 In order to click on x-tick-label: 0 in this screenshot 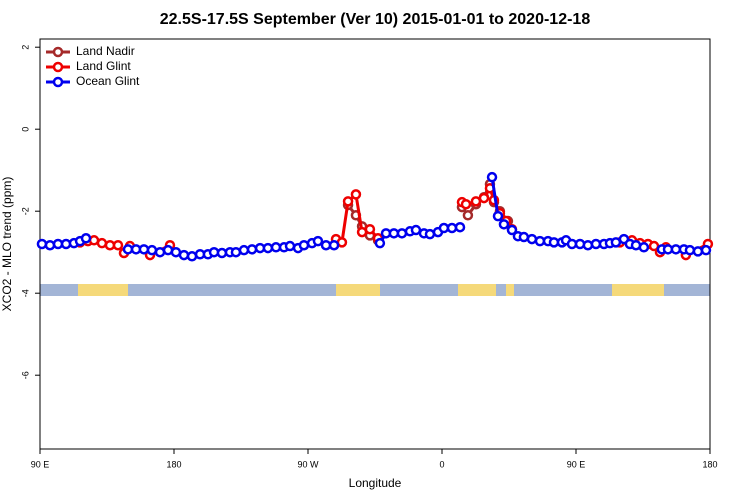, I will do `click(441, 464)`.